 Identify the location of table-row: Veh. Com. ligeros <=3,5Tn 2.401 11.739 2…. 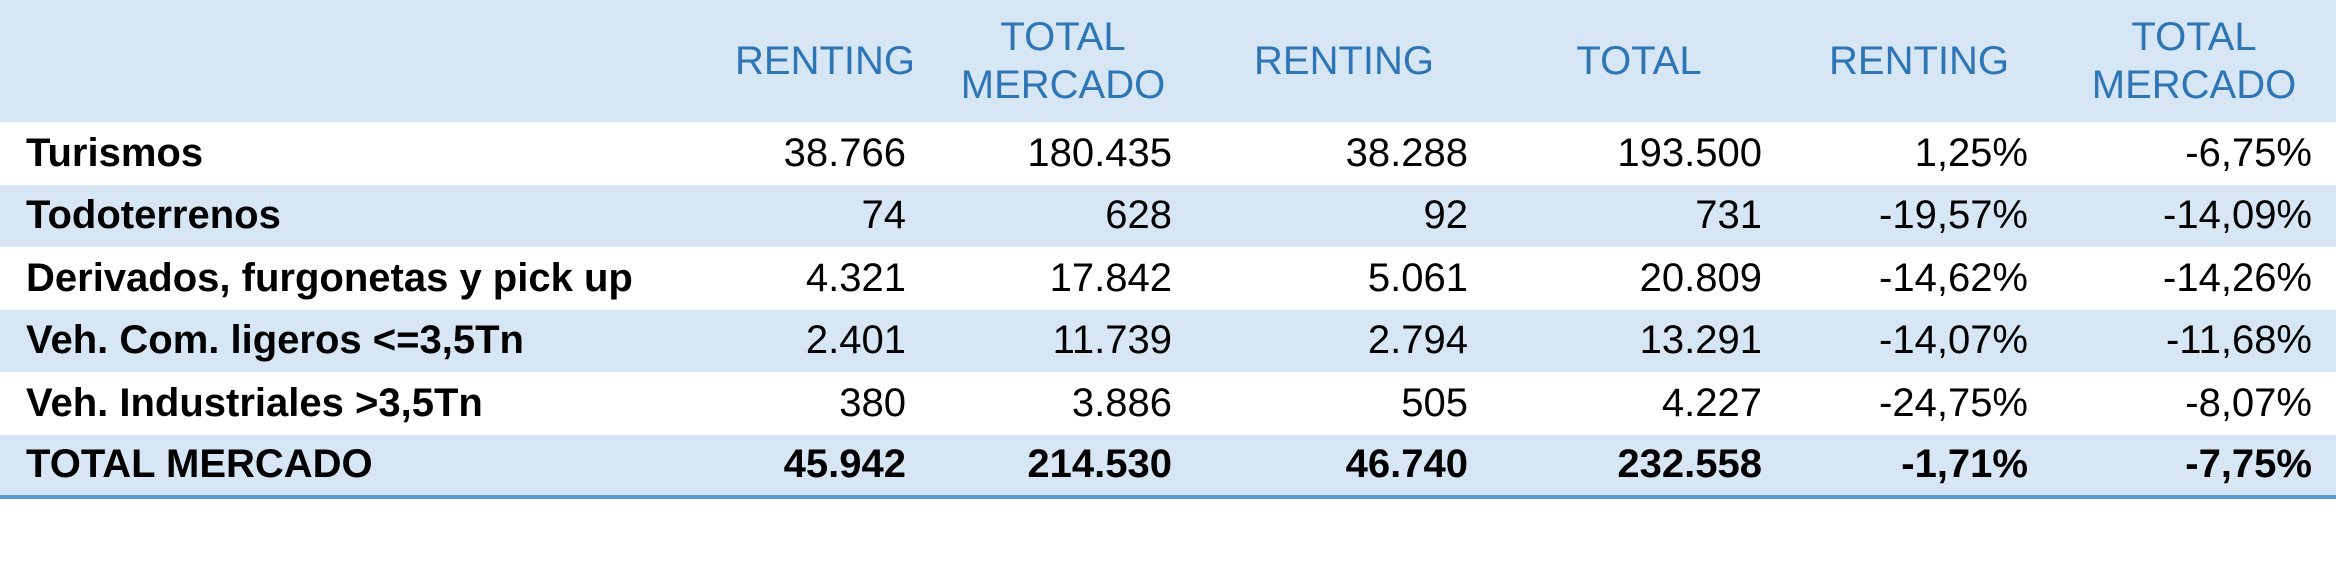
(1168, 340).